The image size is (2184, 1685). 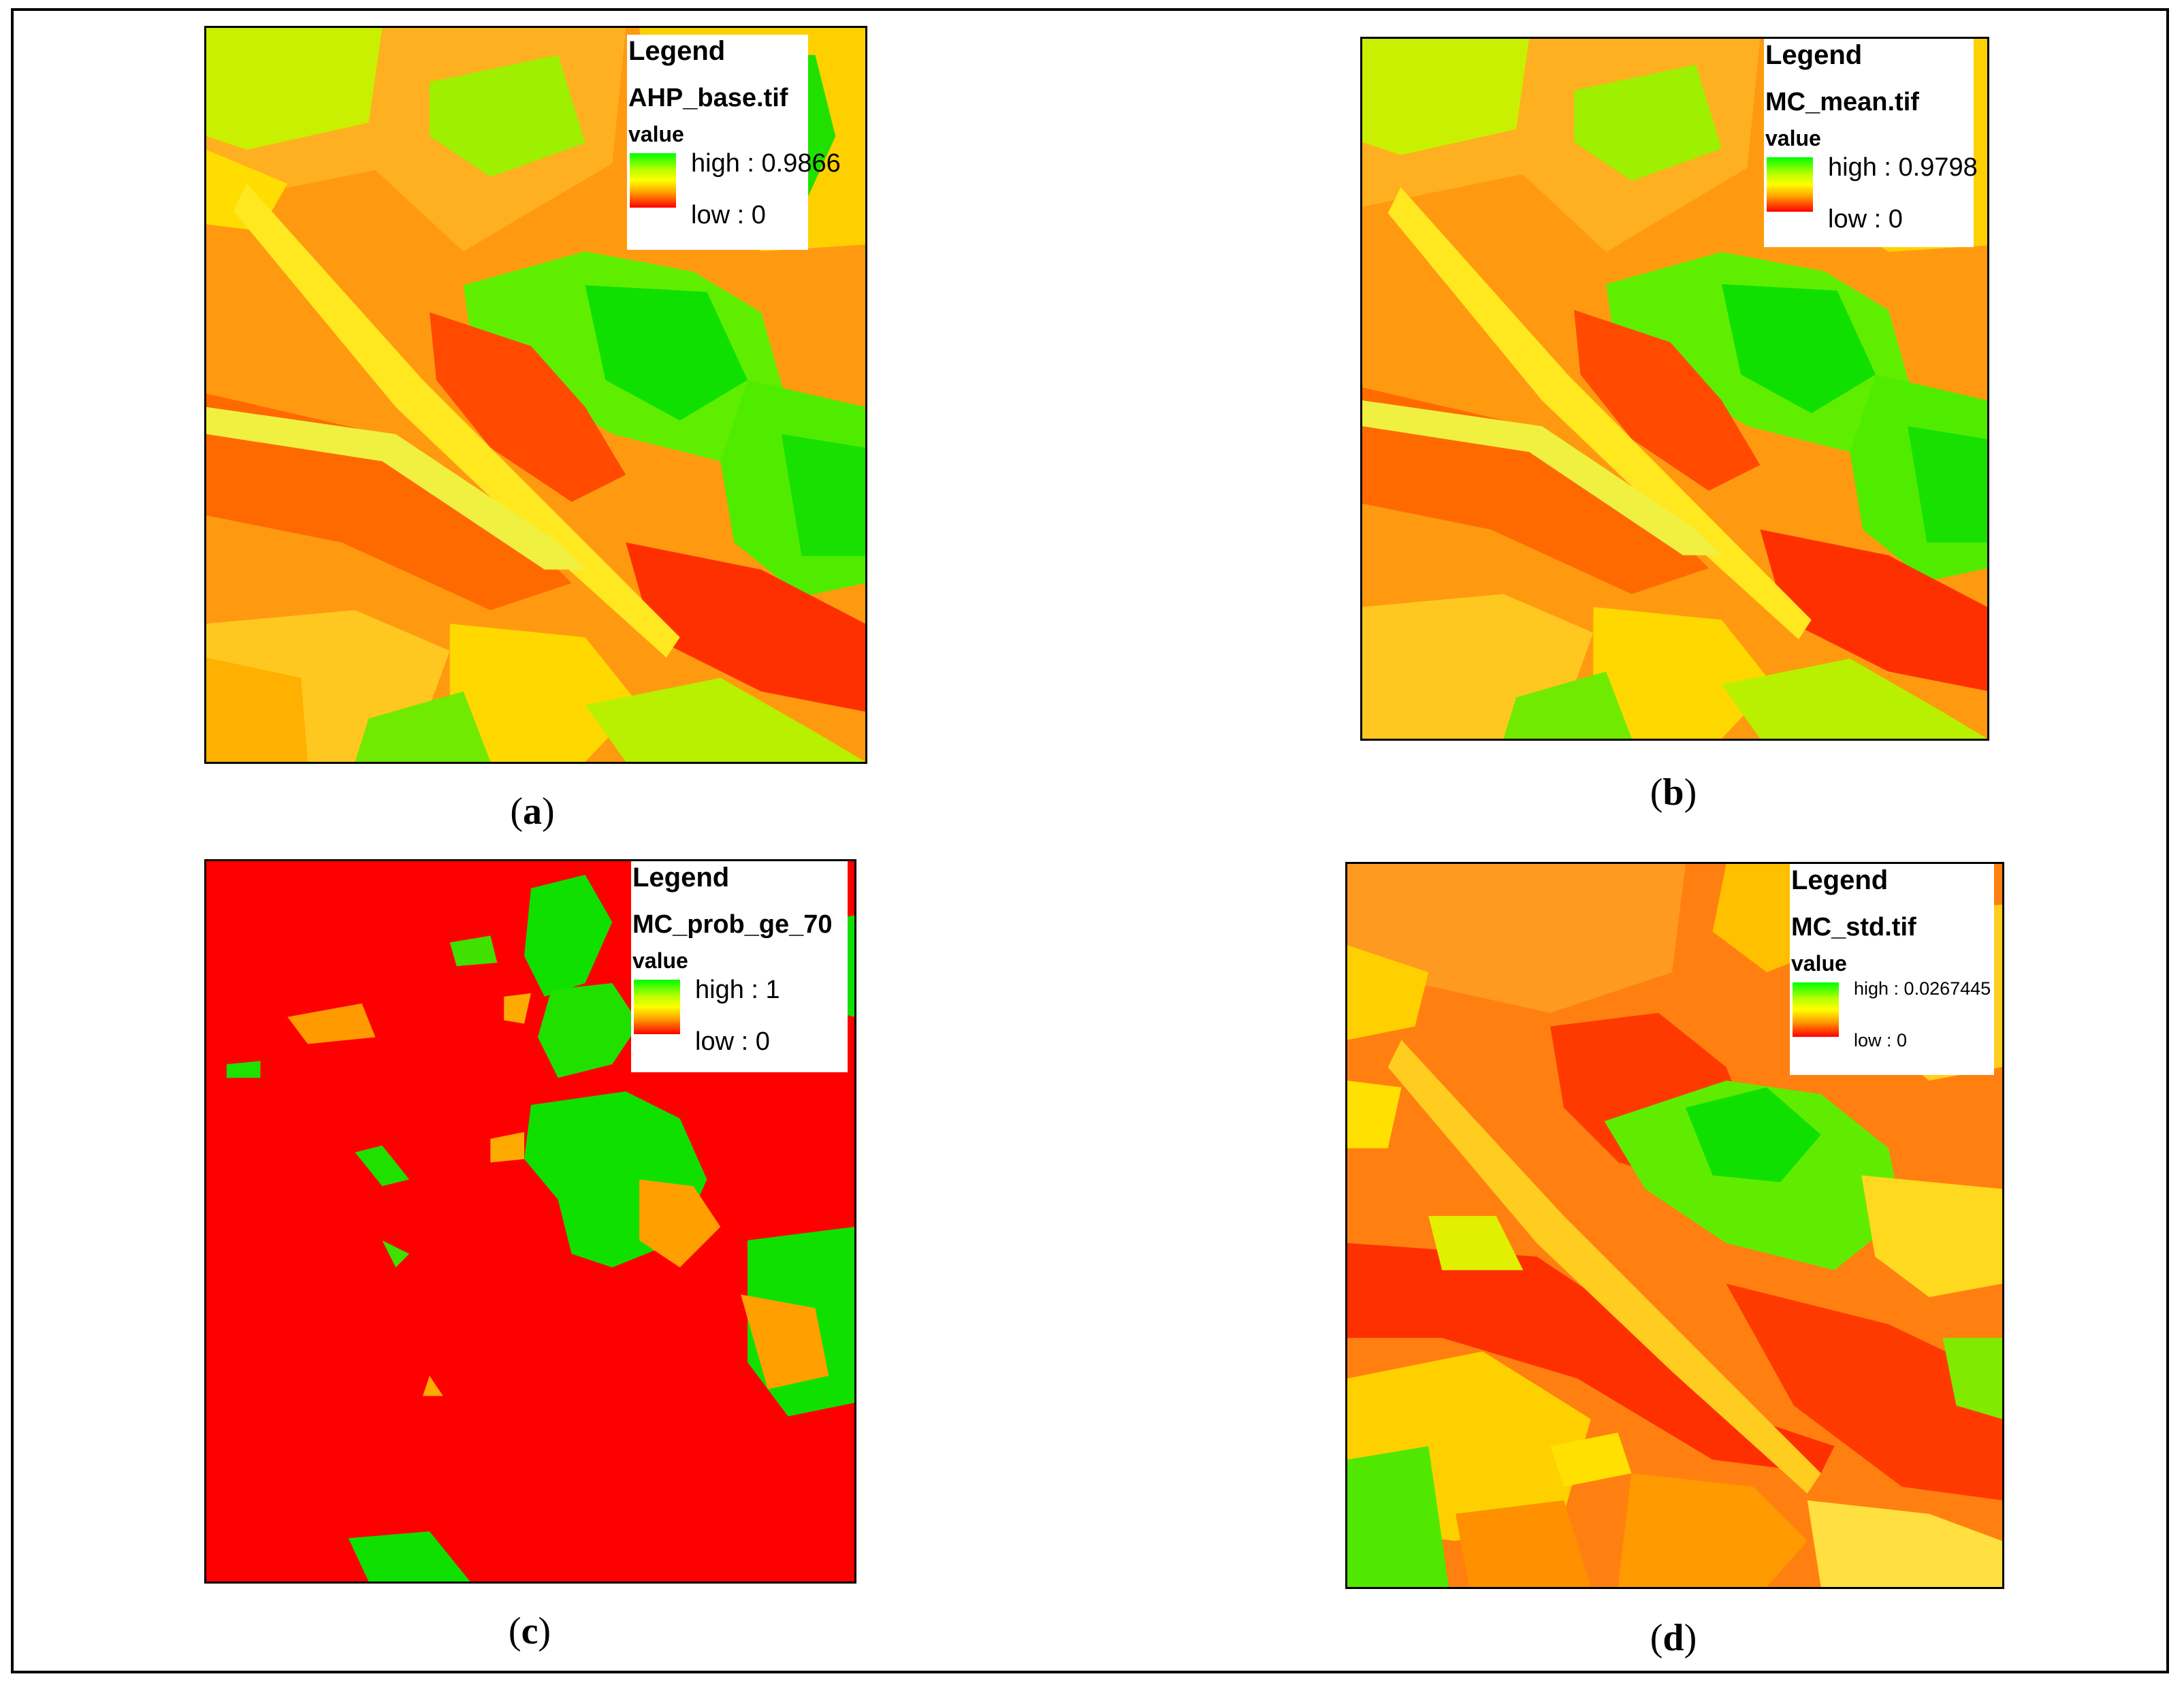 I want to click on legend-high-label: high : 0.9798, so click(x=1903, y=167).